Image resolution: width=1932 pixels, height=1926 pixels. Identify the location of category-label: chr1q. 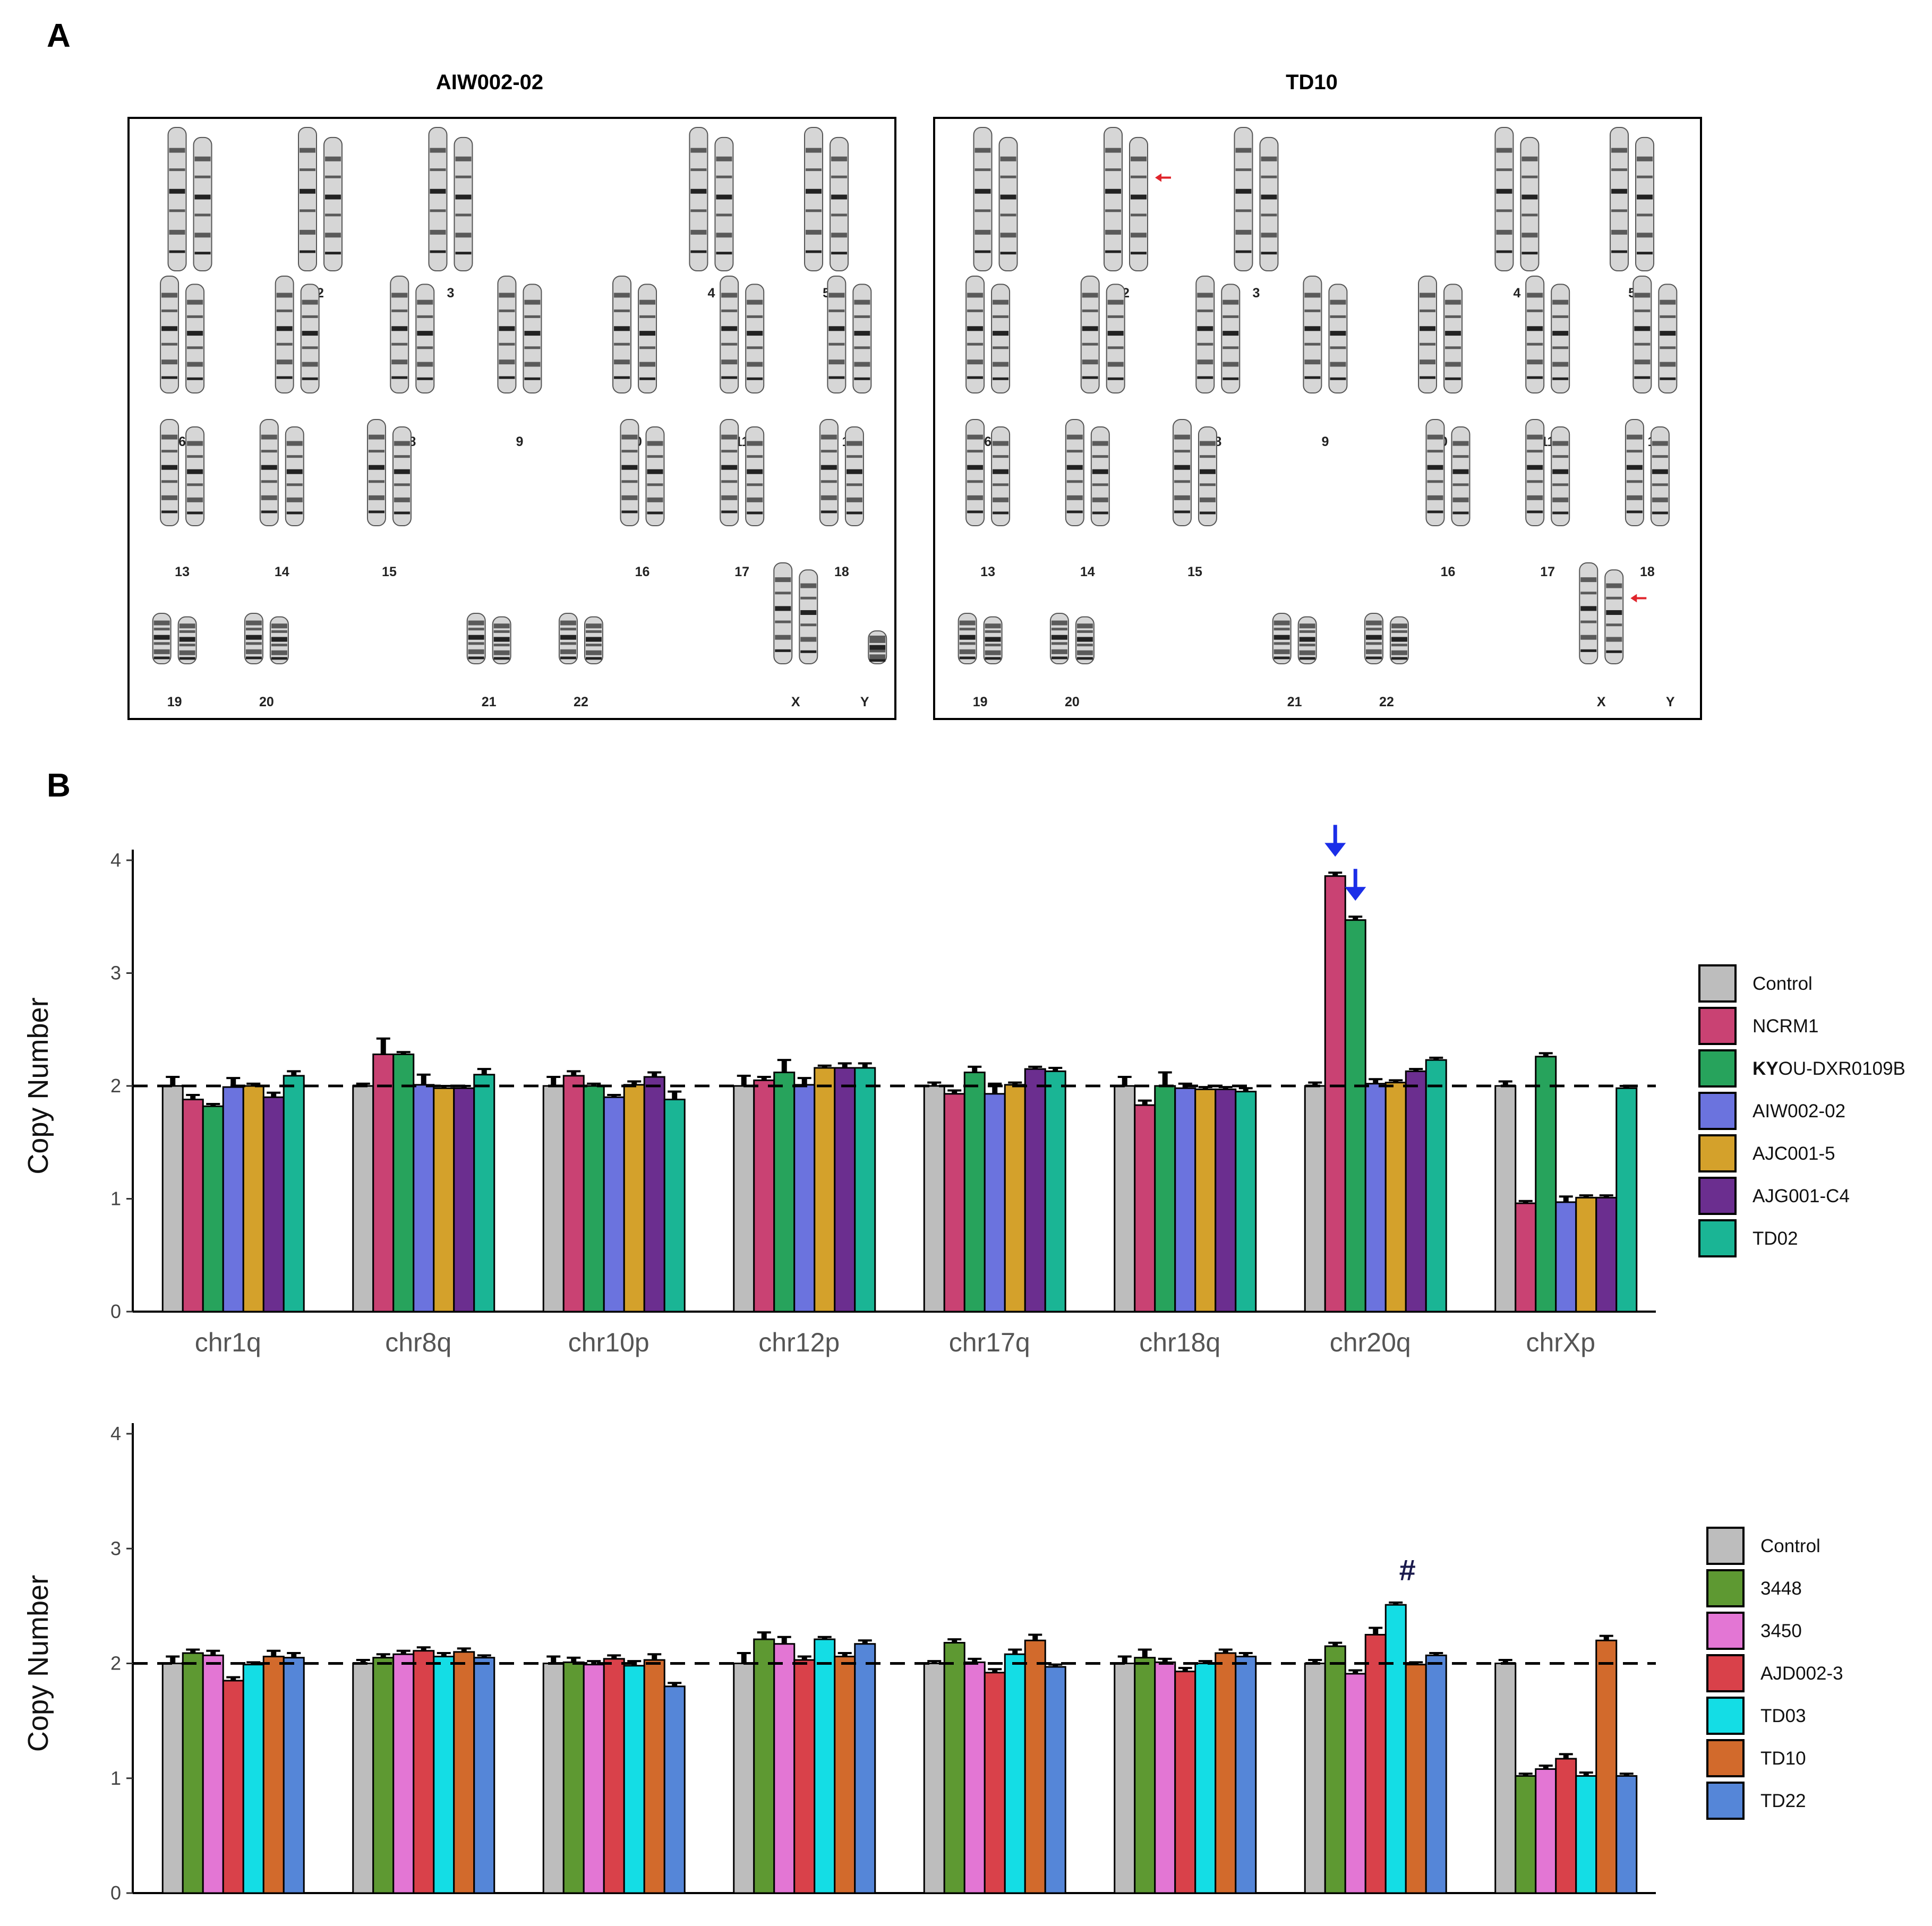
(228, 1342).